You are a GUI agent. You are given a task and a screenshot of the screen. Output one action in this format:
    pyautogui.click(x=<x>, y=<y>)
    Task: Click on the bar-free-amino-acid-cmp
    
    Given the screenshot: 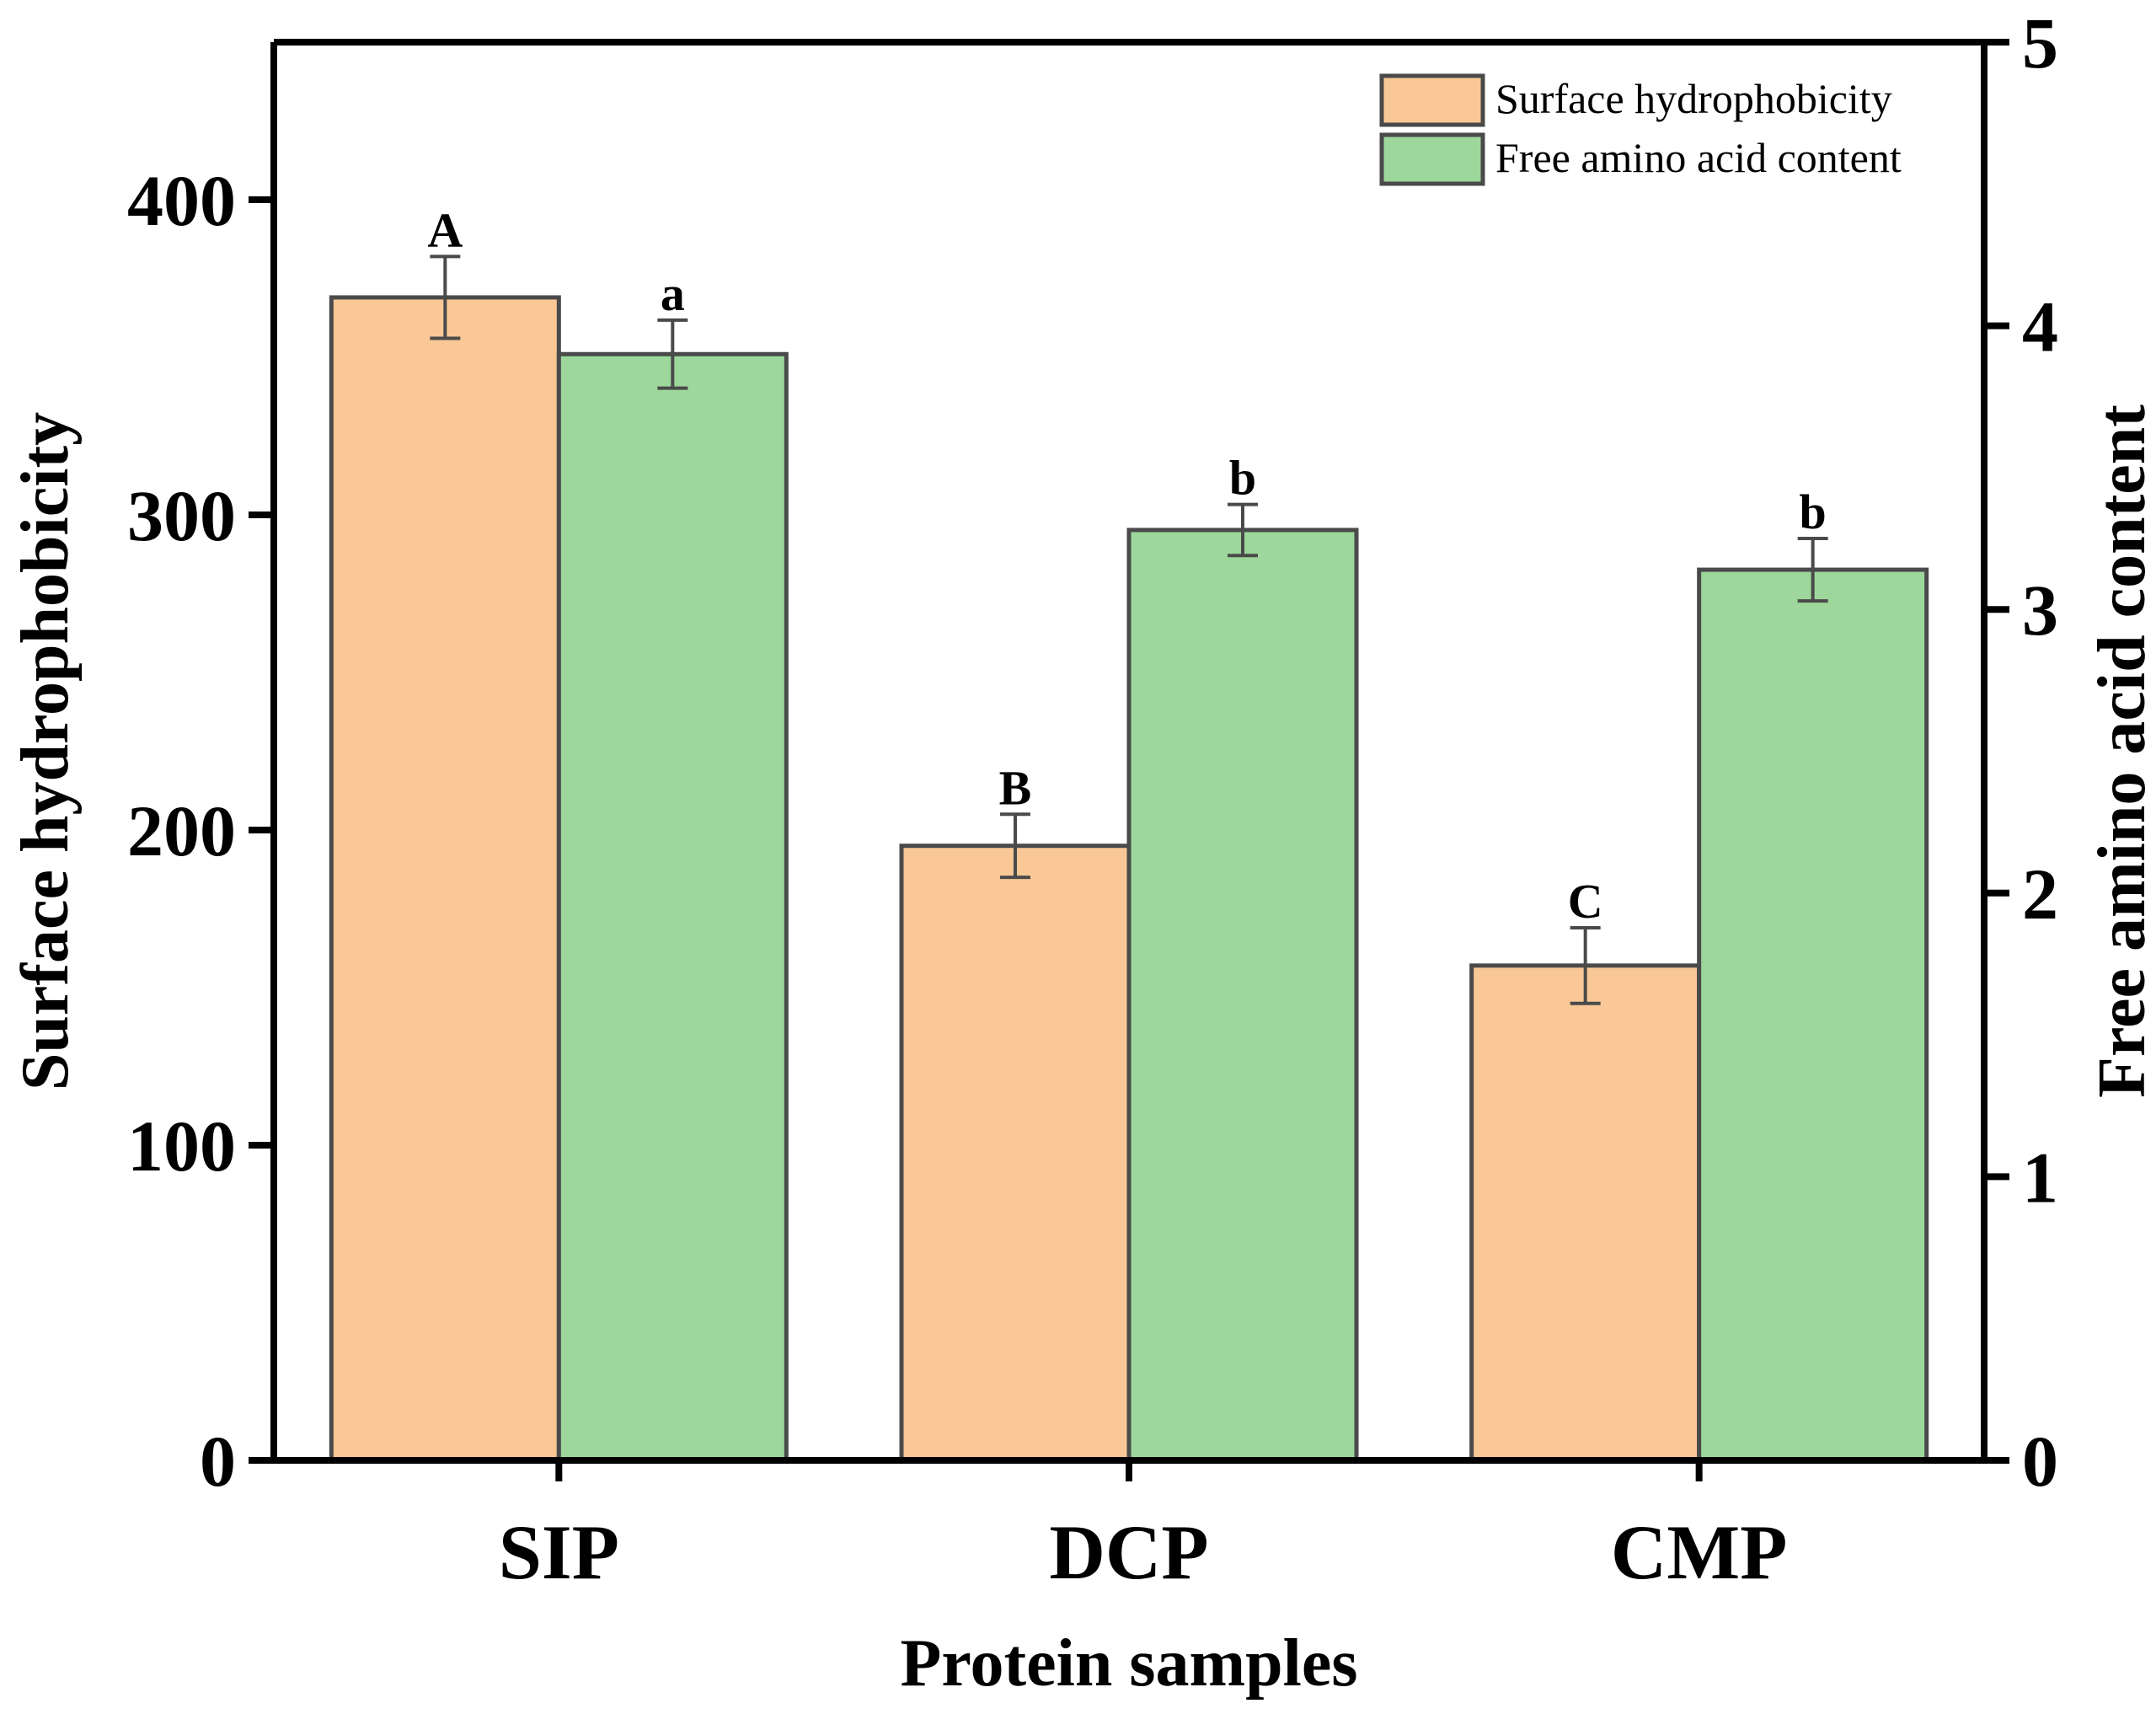 What is the action you would take?
    pyautogui.click(x=1813, y=1015)
    